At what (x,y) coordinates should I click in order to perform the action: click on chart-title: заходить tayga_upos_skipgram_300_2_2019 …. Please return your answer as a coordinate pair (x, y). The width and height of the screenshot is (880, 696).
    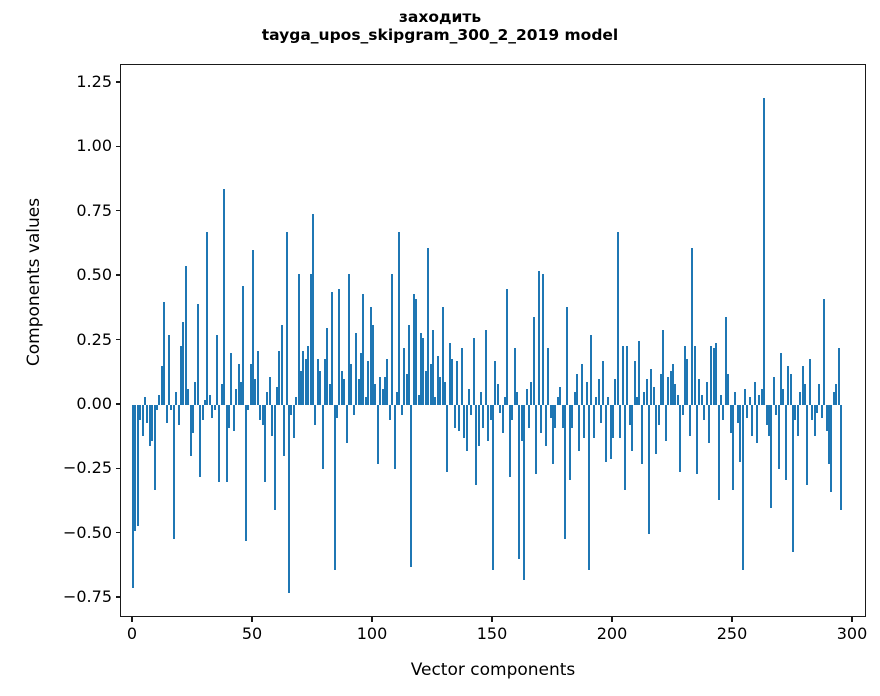
    Looking at the image, I should click on (440, 26).